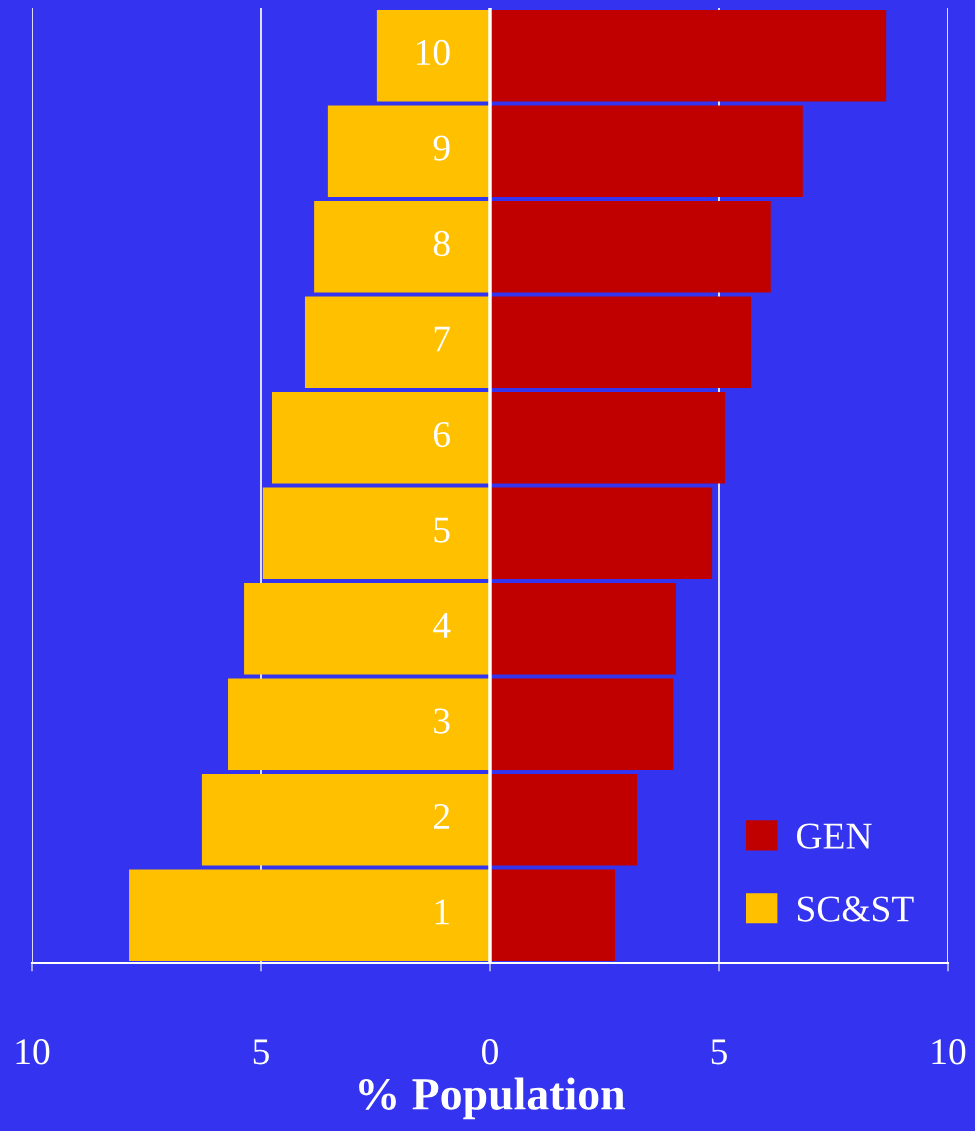 Image resolution: width=975 pixels, height=1131 pixels. Describe the element at coordinates (433, 52) in the screenshot. I see `y-tick-label: 10` at that location.